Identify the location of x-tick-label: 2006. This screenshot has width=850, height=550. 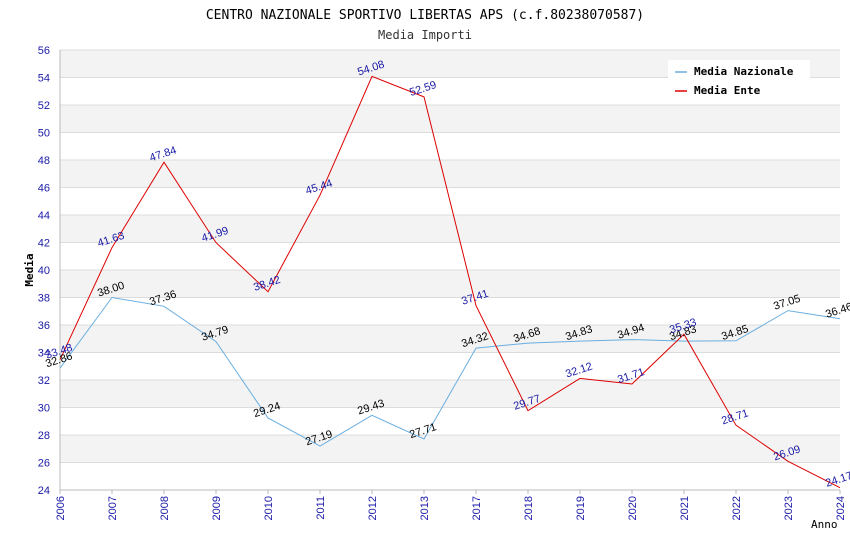
(61, 508).